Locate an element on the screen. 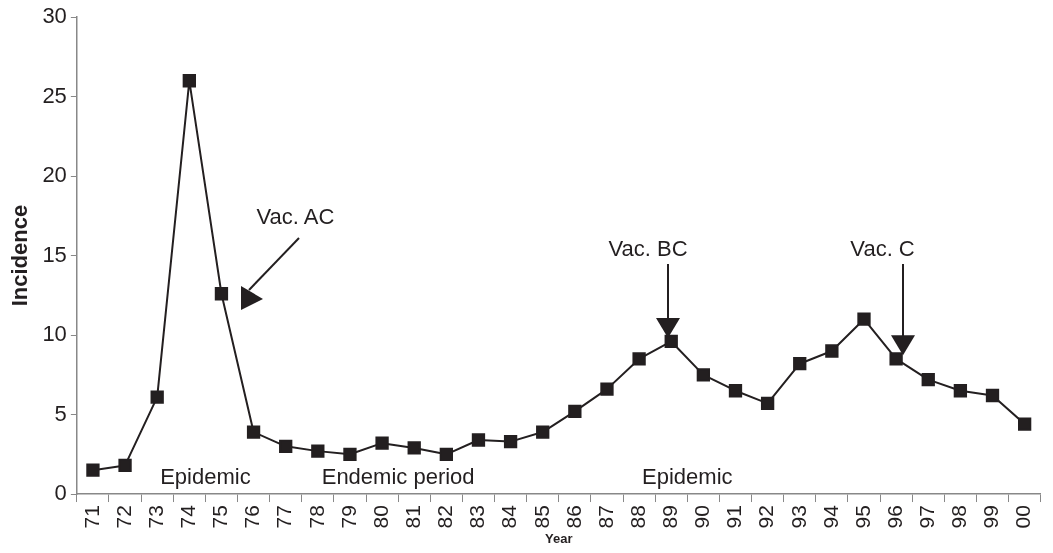  x-tick-label: 79 is located at coordinates (348, 517).